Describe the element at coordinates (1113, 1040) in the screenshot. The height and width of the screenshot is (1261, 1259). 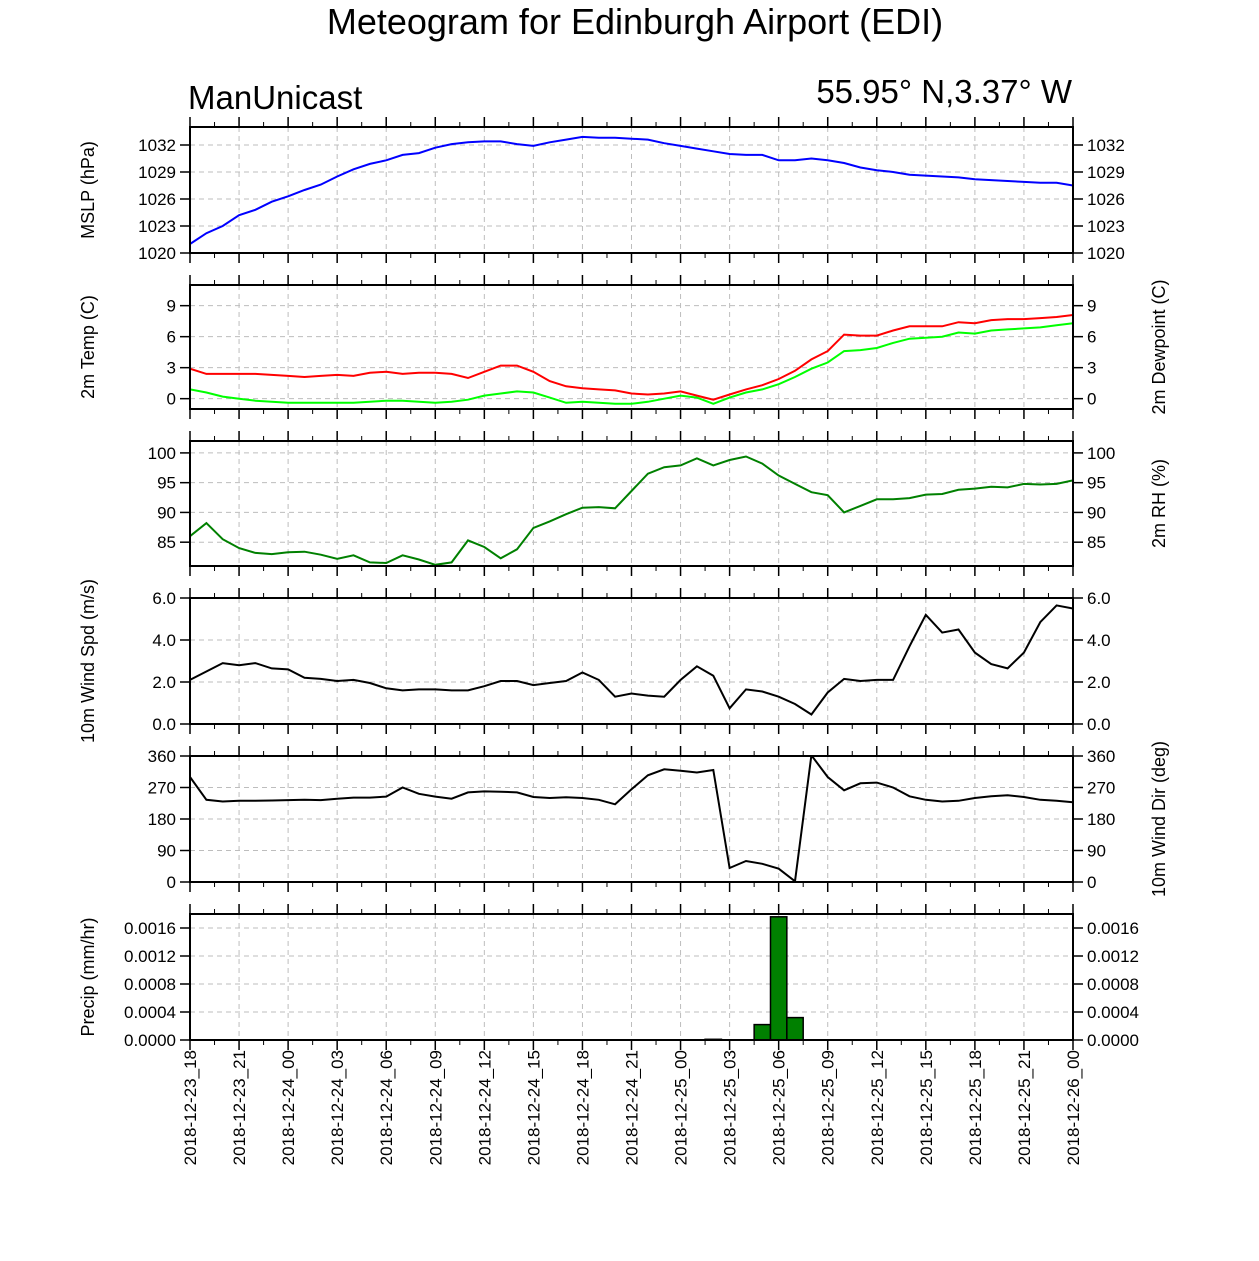
I see `y-tick-label-right: 0.0000` at that location.